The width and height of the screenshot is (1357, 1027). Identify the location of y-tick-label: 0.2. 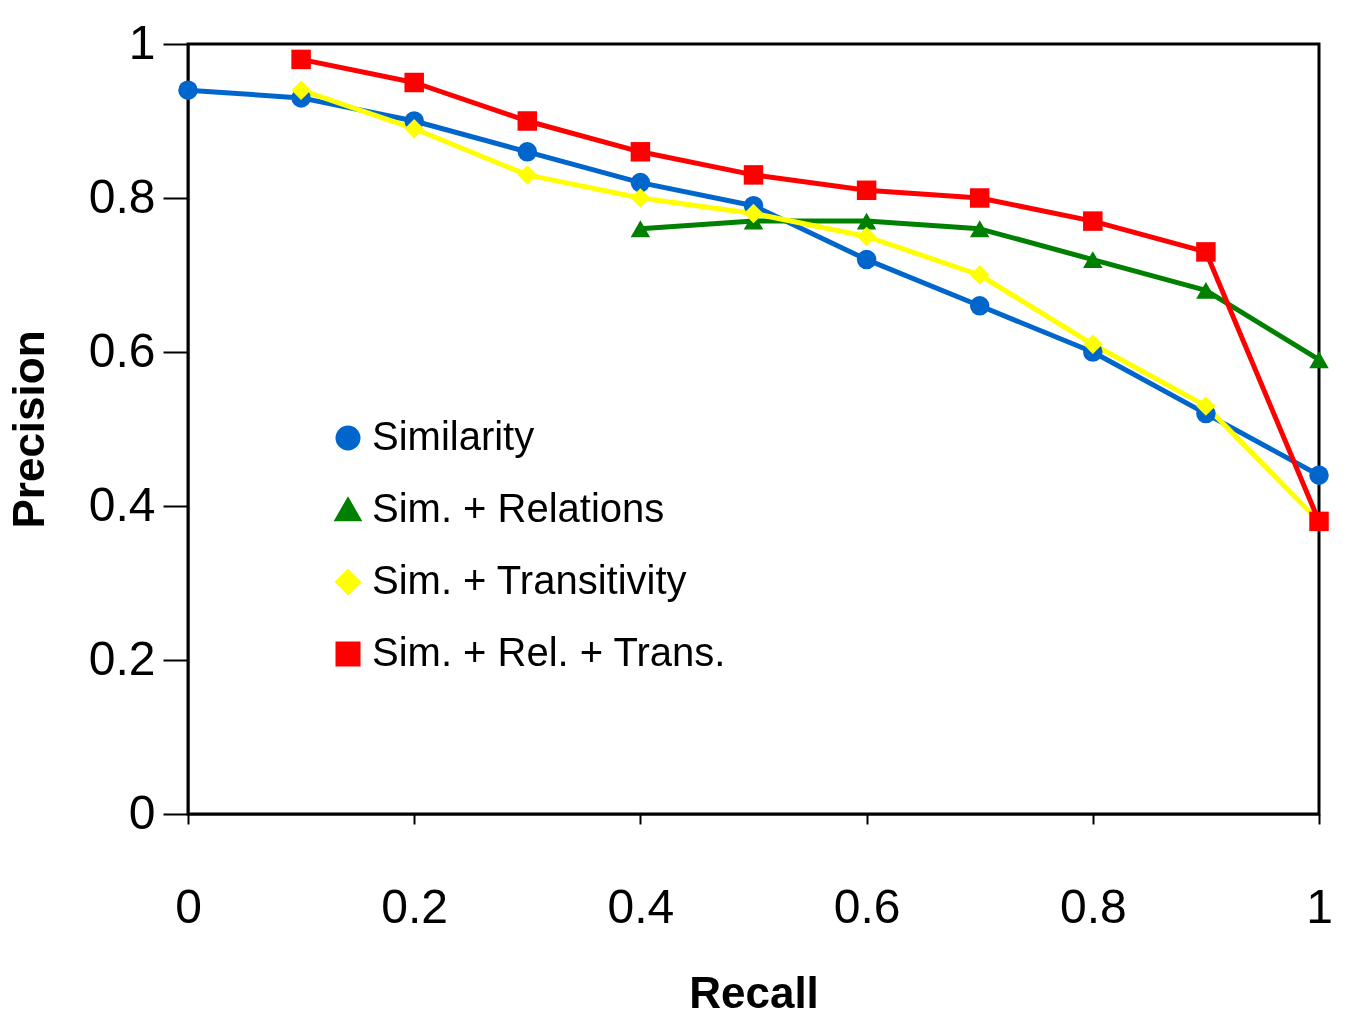
(122, 658).